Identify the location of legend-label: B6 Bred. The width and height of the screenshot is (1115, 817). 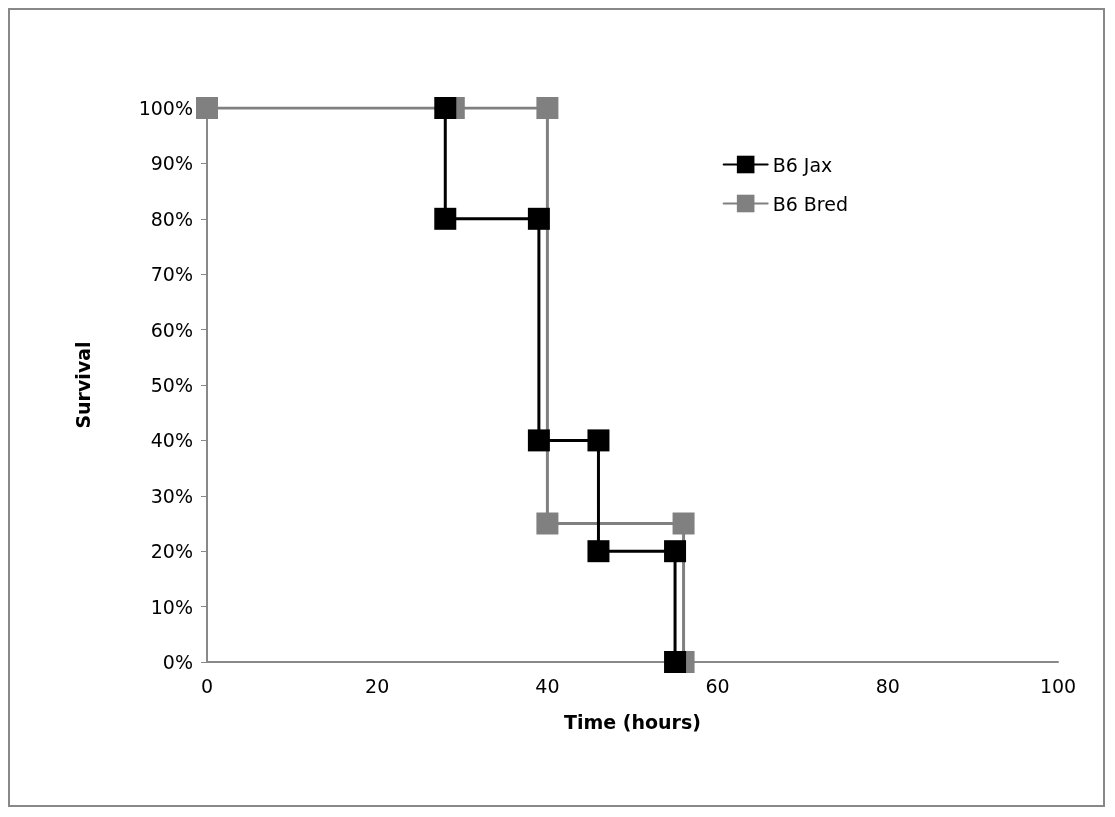
(810, 203).